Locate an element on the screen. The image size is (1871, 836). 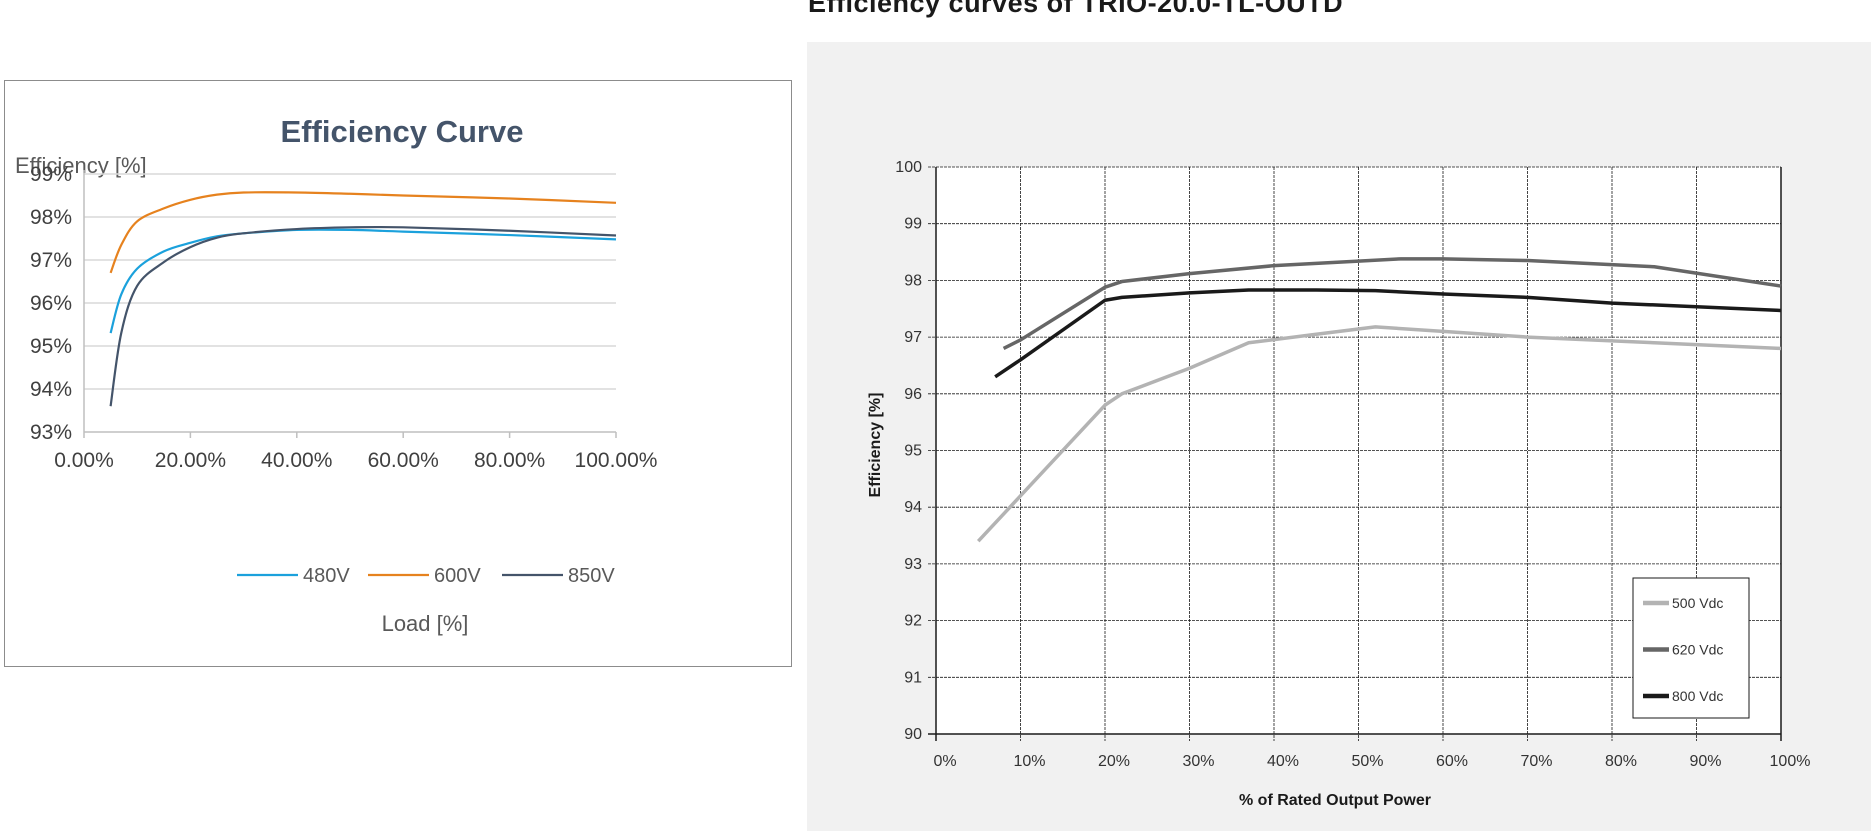
left-series-480v-line is located at coordinates (363, 281).